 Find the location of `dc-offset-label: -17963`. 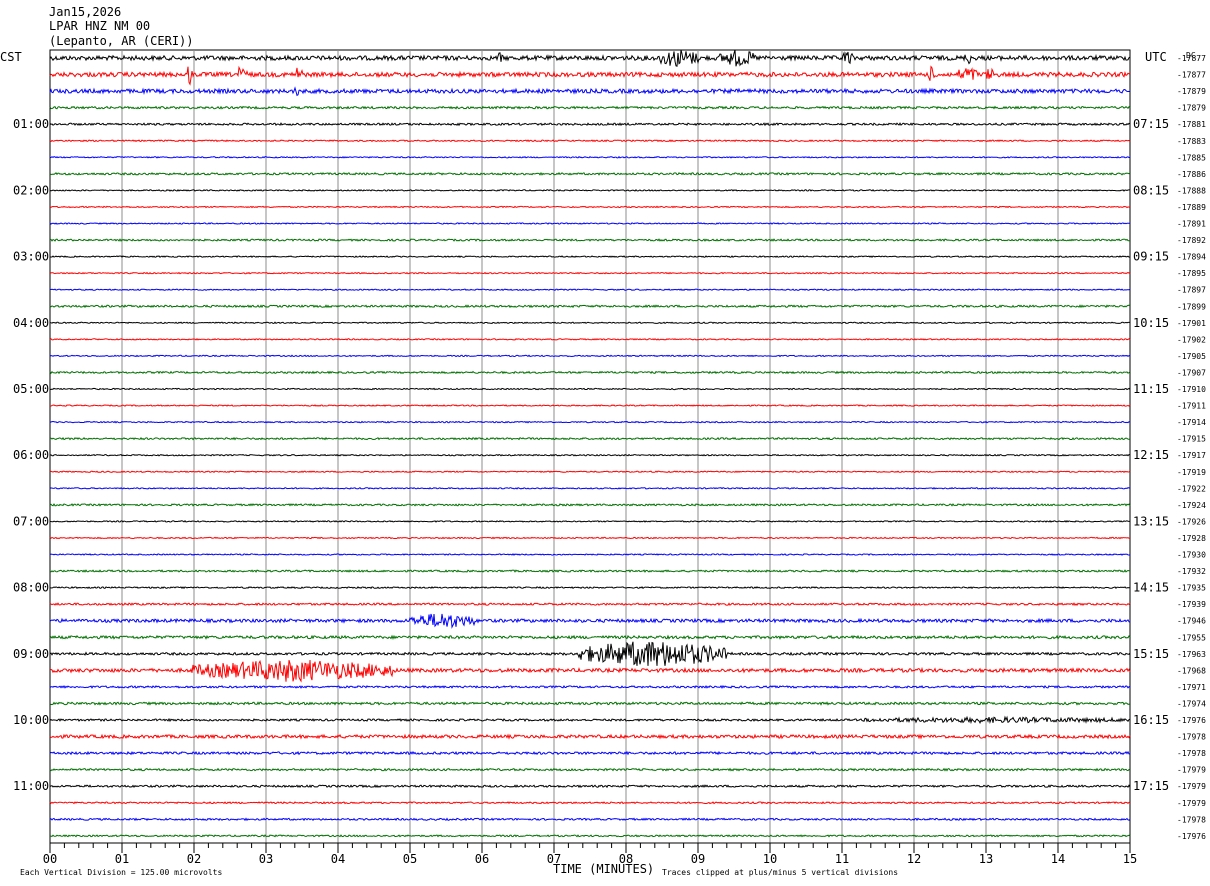

dc-offset-label: -17963 is located at coordinates (1191, 654).